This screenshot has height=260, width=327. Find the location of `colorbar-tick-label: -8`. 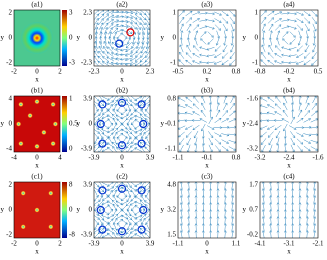

colorbar-tick-label: -8 is located at coordinates (72, 235).